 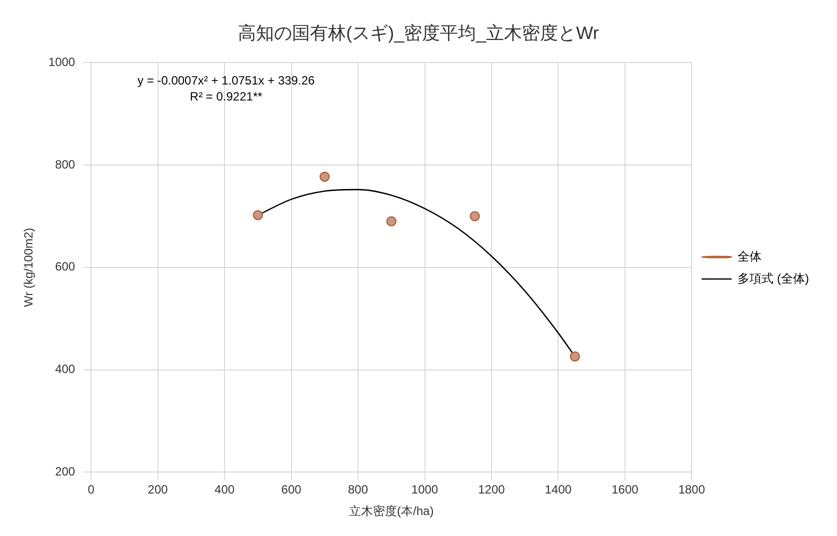 I want to click on x-axis-title: 立木密度(本/ha), so click(x=391, y=511).